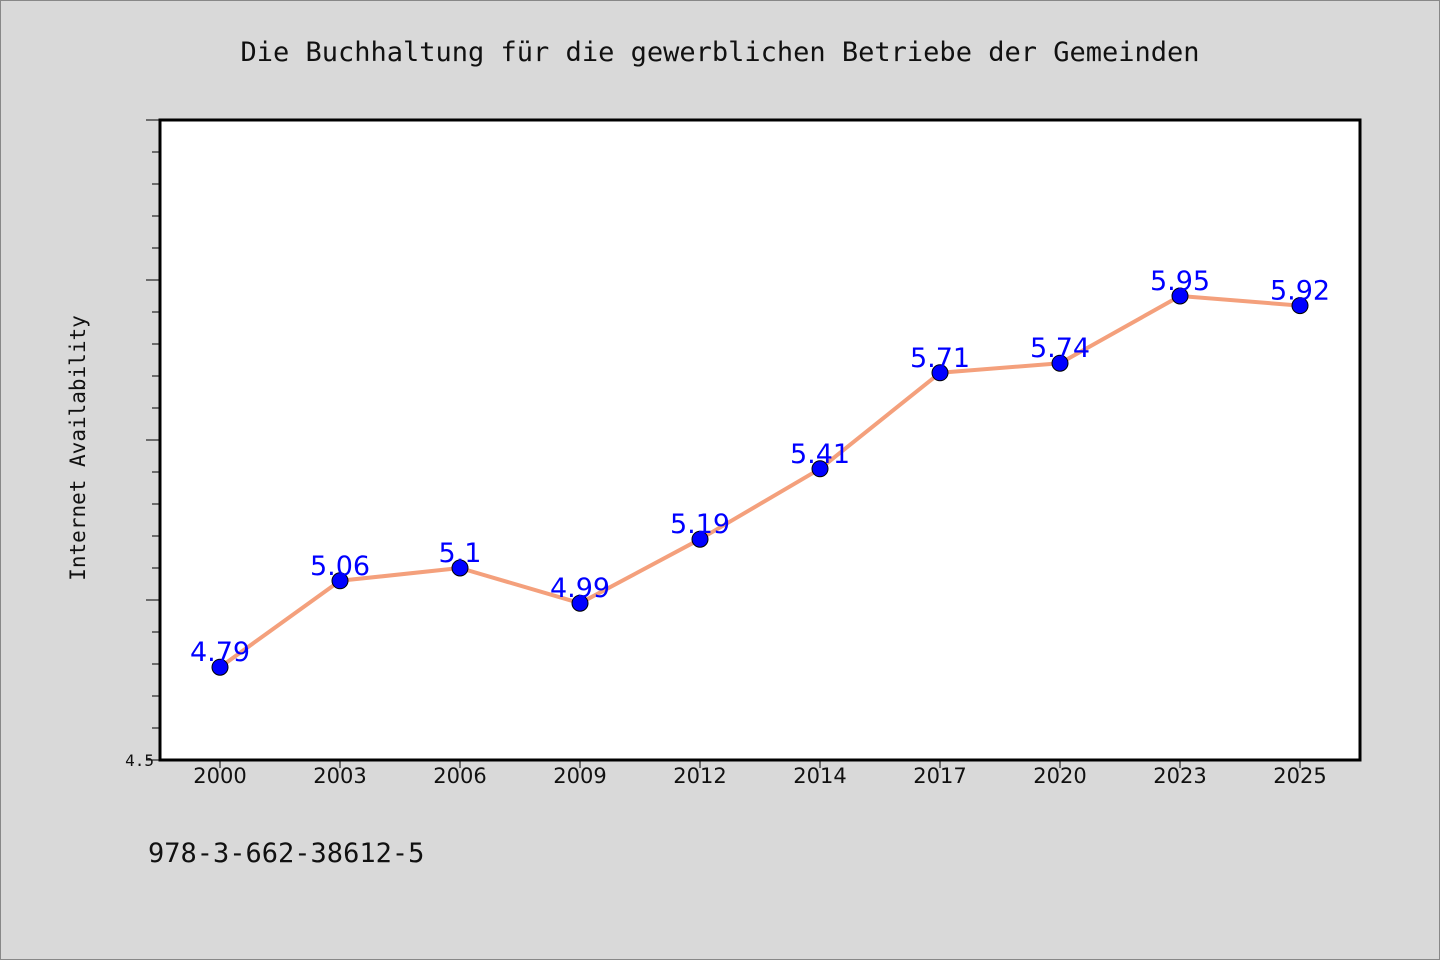  What do you see at coordinates (1299, 776) in the screenshot?
I see `x-tick-label: 2025` at bounding box center [1299, 776].